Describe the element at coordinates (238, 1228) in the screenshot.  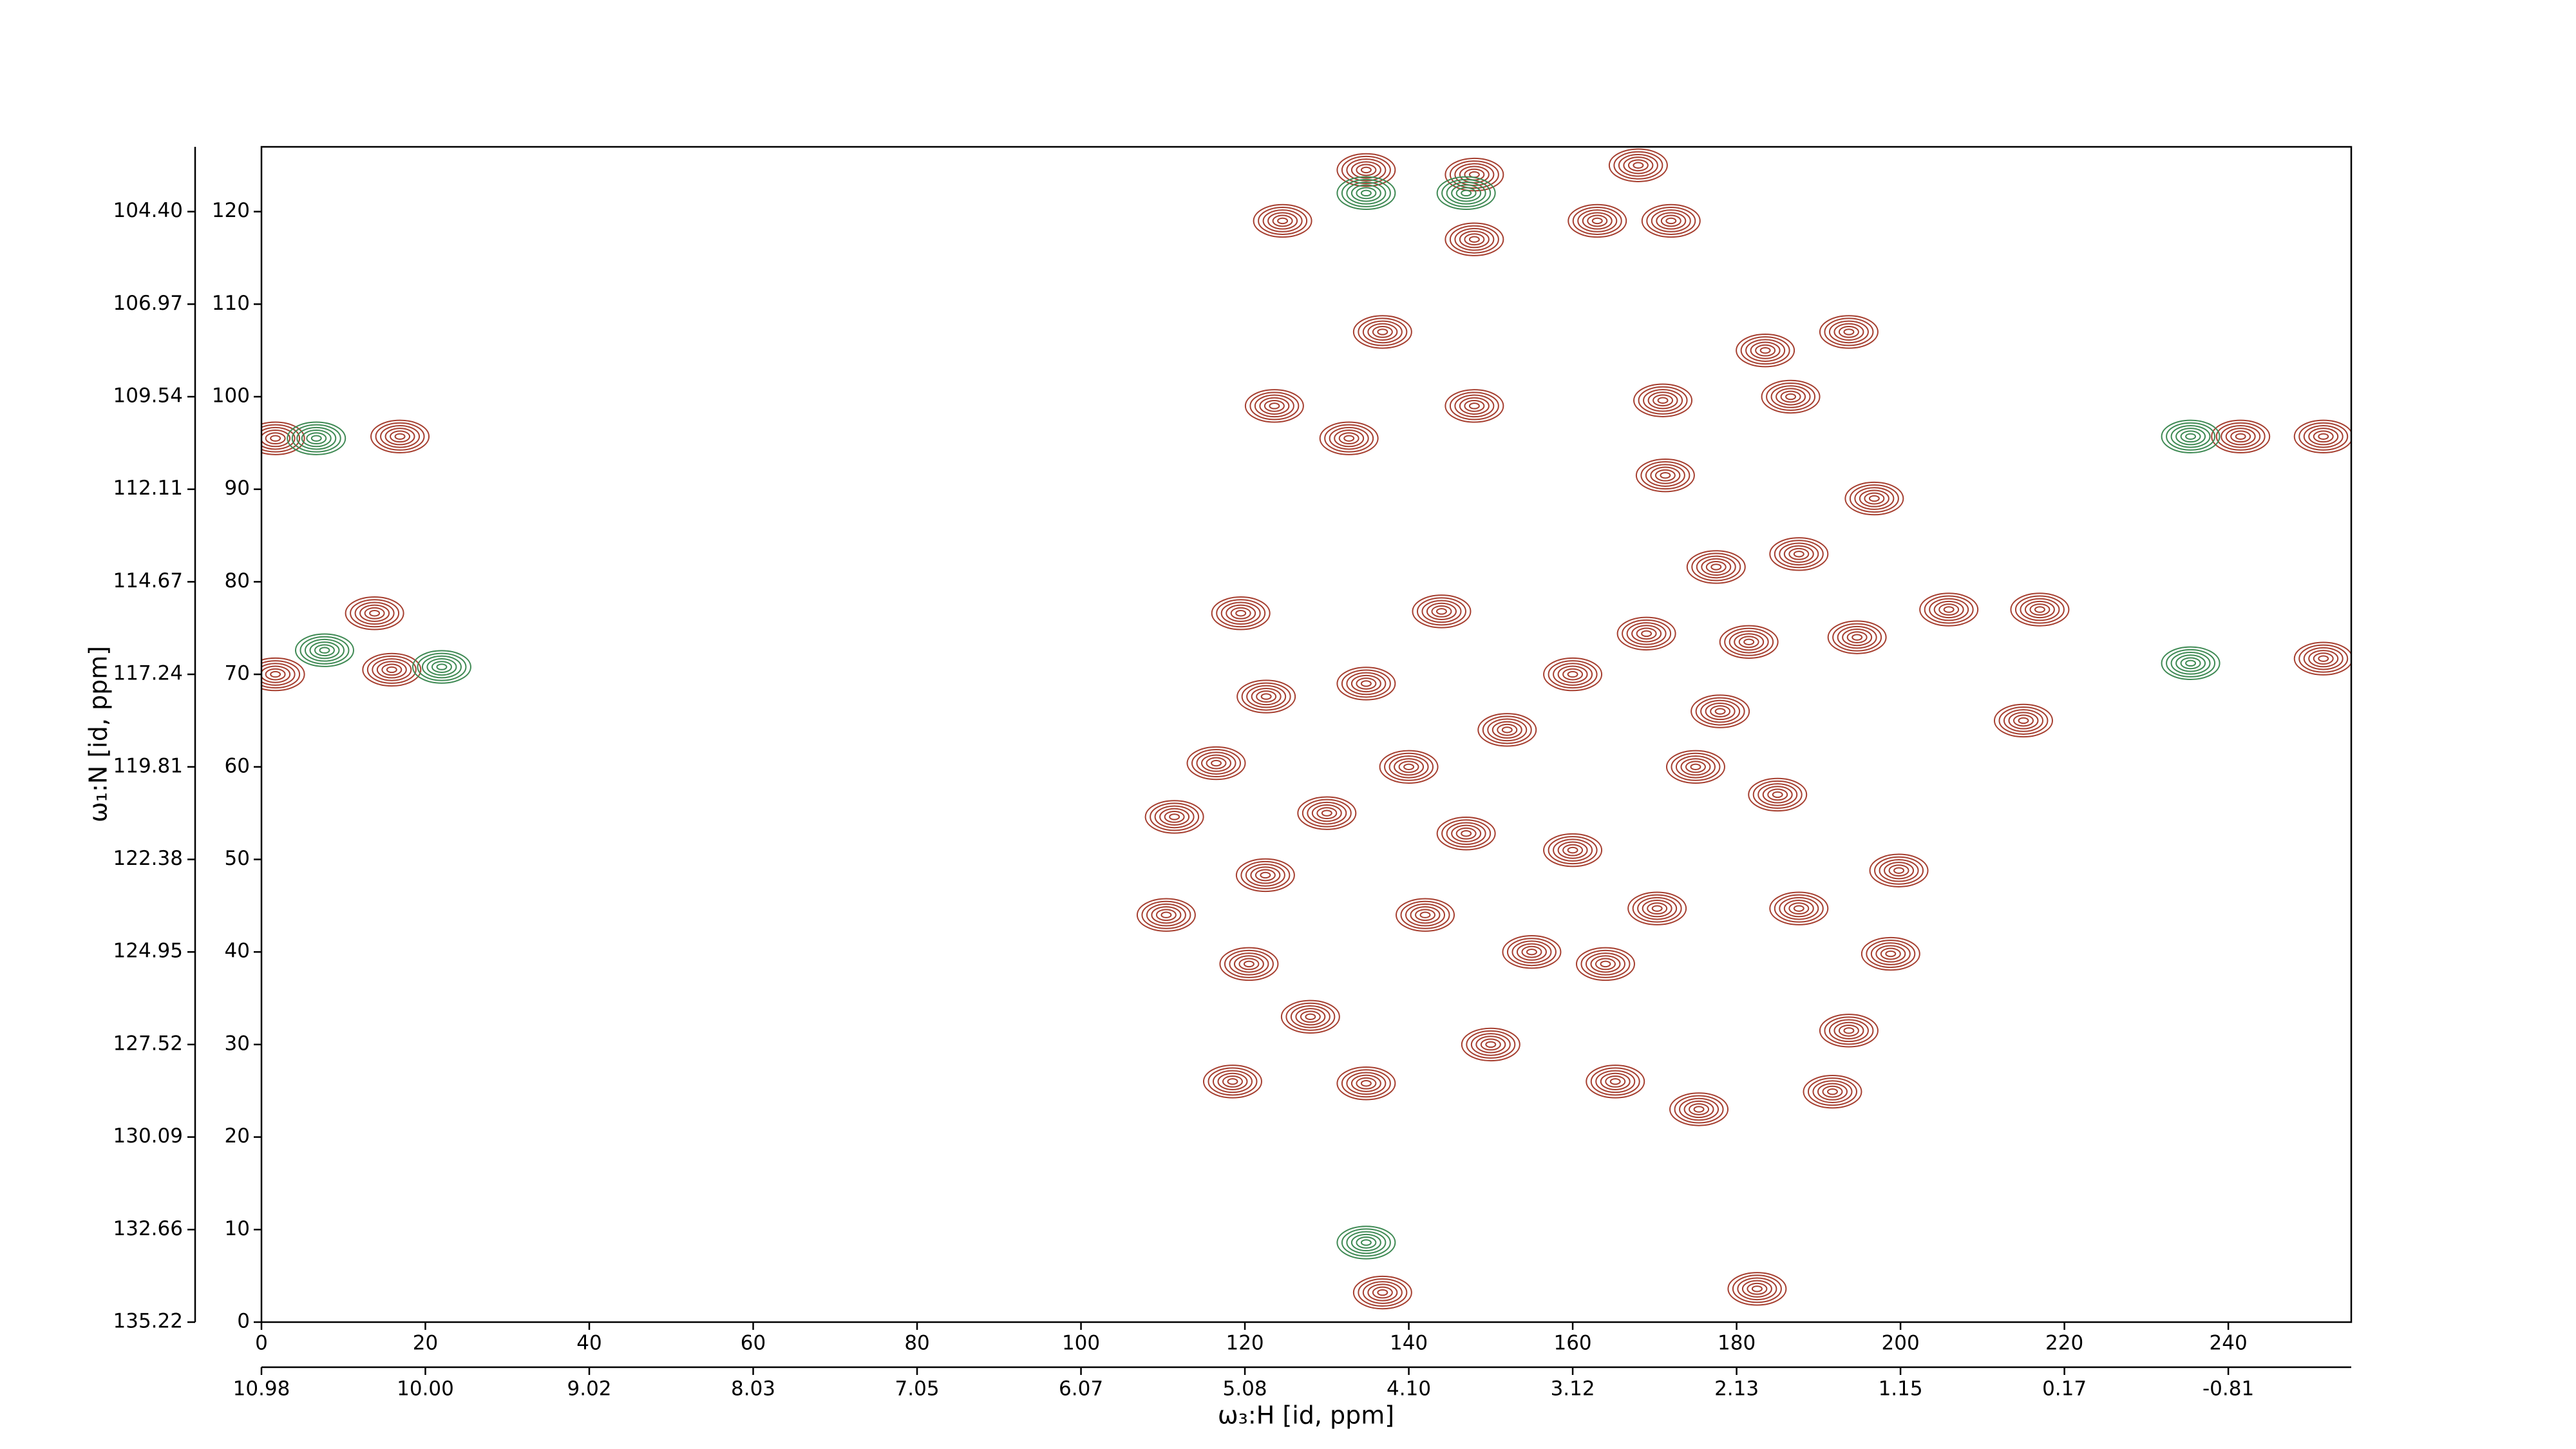
I see `y-tick-label: 10` at that location.